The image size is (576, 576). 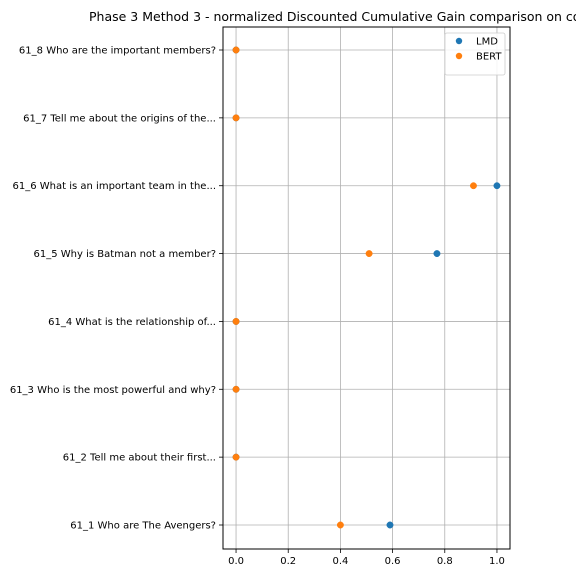 I want to click on legend-label: BERT, so click(x=489, y=57).